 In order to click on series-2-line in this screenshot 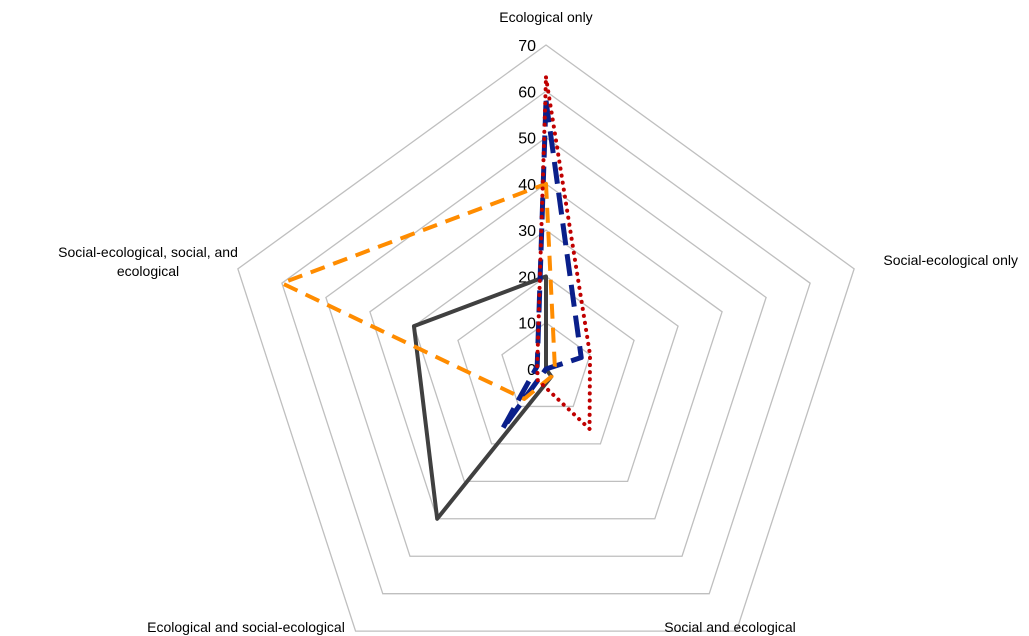, I will do `click(541, 265)`.